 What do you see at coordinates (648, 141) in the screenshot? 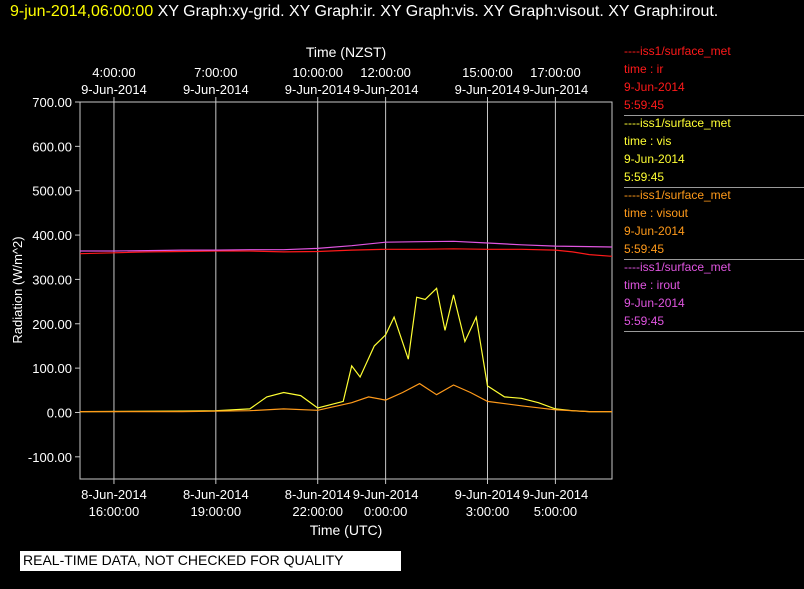
I see `legend-variable: time : vis` at bounding box center [648, 141].